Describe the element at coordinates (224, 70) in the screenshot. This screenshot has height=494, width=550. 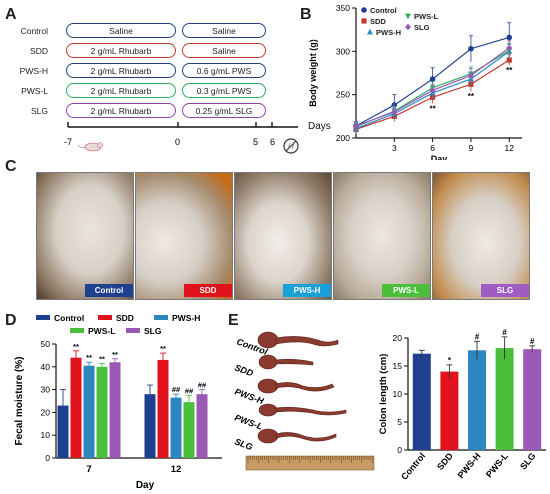
I see `treatment-pws-h-therapy: 0.6 g/mL PWS` at that location.